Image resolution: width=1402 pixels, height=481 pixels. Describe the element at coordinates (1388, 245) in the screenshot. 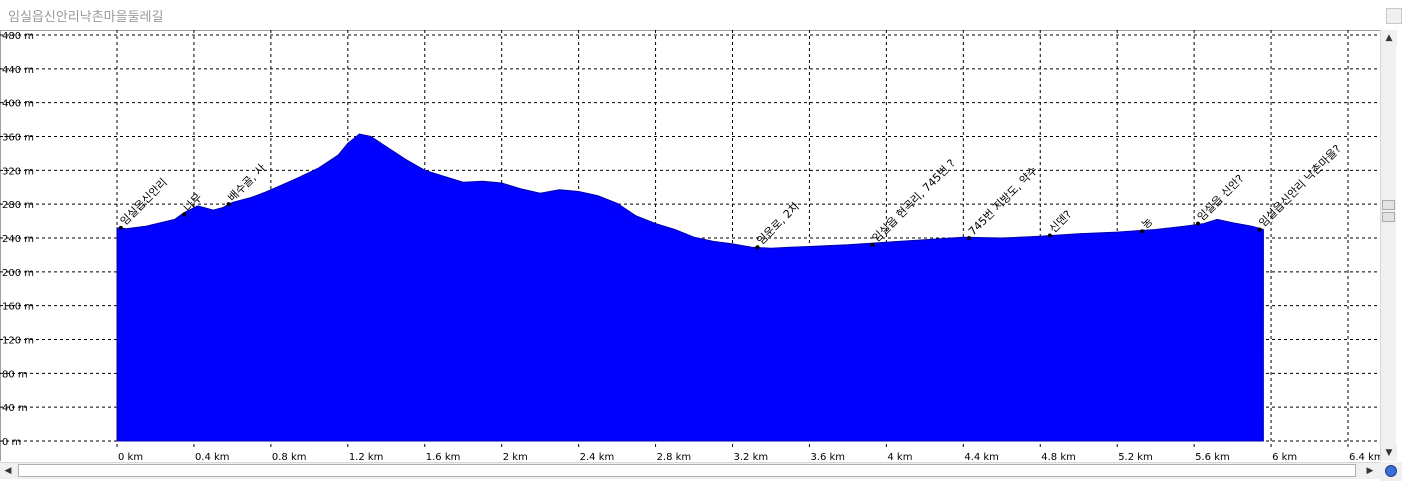

I see `vertical-scrollbar: ▲ ▼` at that location.